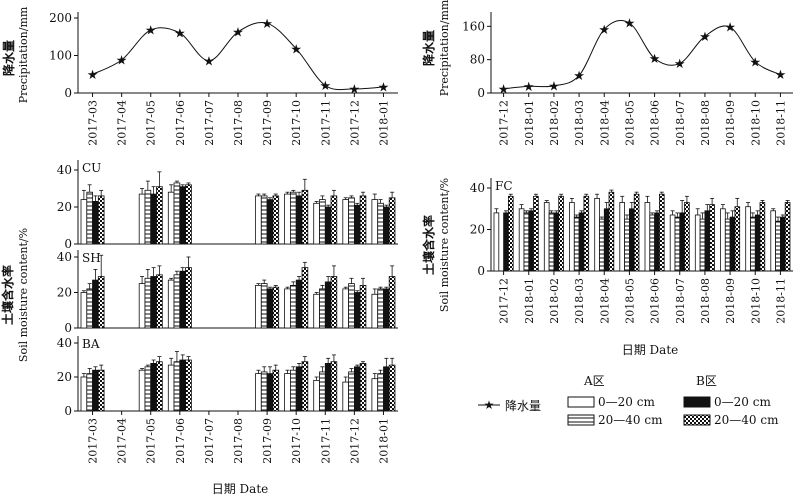 This screenshot has width=800, height=498. What do you see at coordinates (629, 123) in the screenshot?
I see `precip-right-x-tick-label: 2018-05` at bounding box center [629, 123].